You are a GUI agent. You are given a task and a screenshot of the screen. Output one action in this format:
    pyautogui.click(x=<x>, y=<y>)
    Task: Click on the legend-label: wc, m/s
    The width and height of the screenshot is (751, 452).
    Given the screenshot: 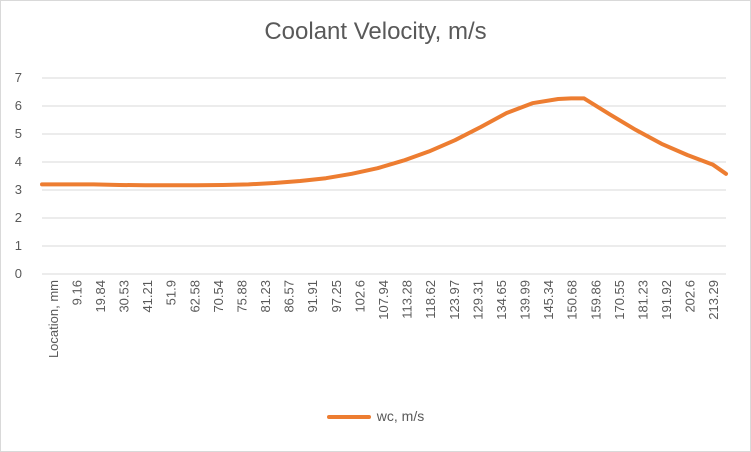 What is the action you would take?
    pyautogui.click(x=400, y=416)
    